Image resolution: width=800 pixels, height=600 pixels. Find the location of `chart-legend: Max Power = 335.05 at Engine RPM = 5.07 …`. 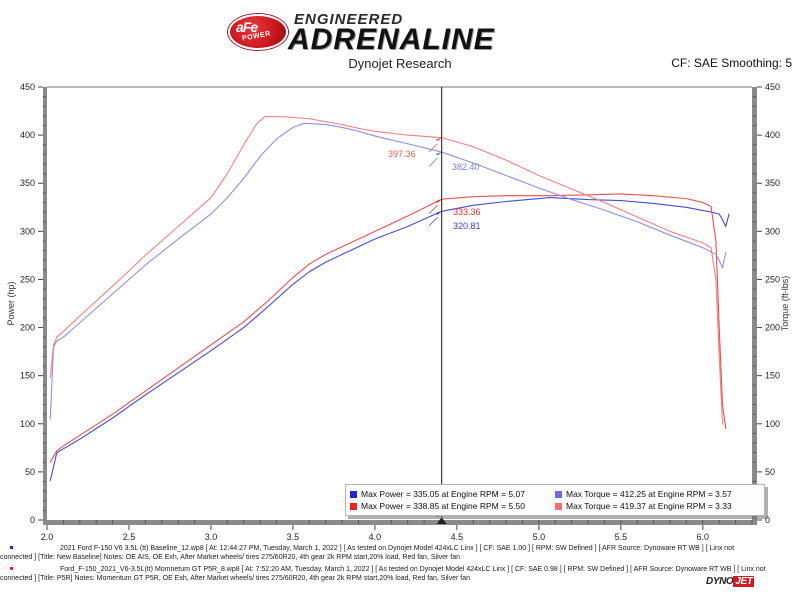

chart-legend: Max Power = 335.05 at Engine RPM = 5.07 … is located at coordinates (555, 500).